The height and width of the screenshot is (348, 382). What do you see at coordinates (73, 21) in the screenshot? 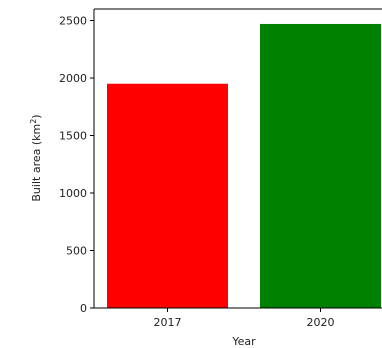
I see `y-tick-label: 2500` at bounding box center [73, 21].